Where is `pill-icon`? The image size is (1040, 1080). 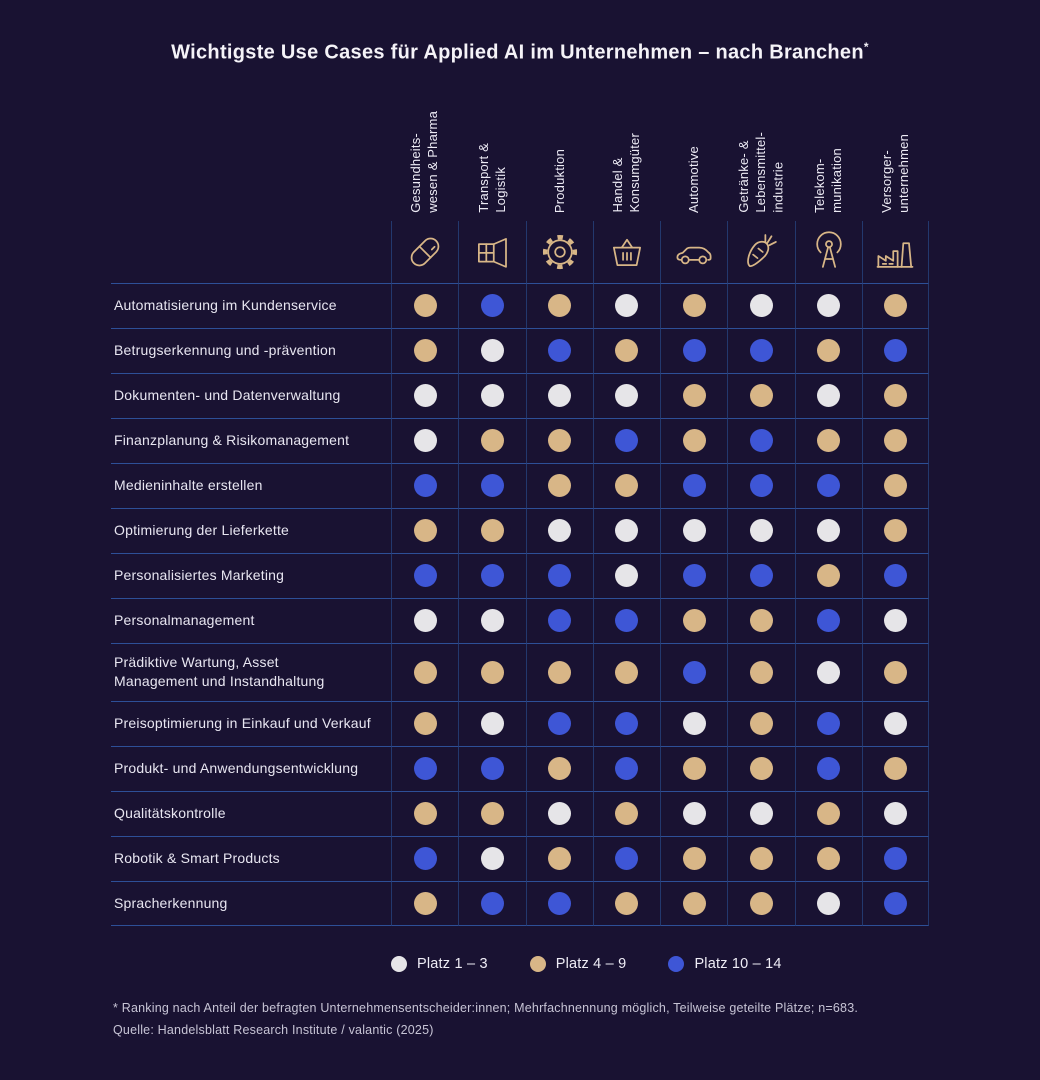 pill-icon is located at coordinates (425, 251).